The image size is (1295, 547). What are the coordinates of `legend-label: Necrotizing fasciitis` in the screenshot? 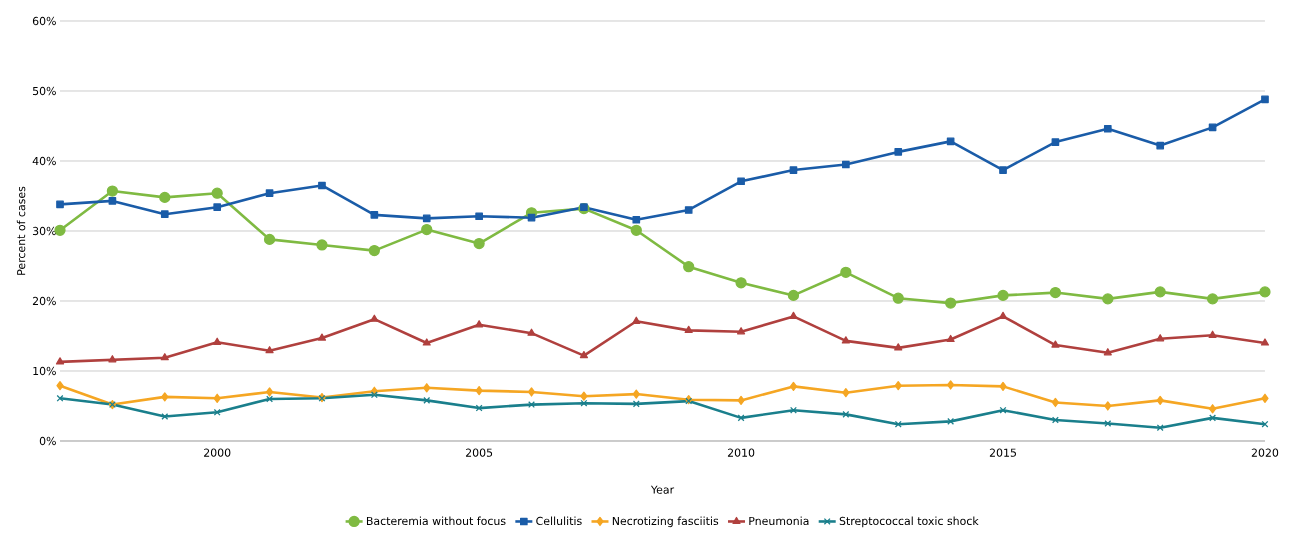 It's located at (665, 522).